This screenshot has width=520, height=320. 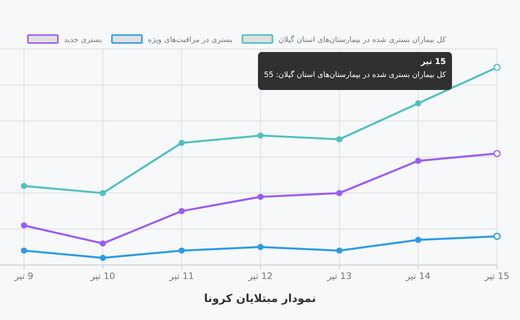 What do you see at coordinates (260, 277) in the screenshot?
I see `x-tick-label: 12 تیر` at bounding box center [260, 277].